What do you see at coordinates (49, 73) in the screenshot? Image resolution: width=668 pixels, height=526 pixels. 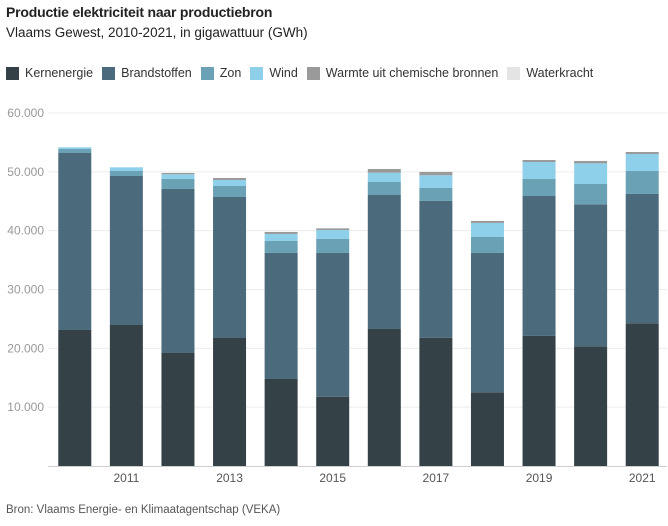 I see `legend-item-kernenergie: Kernenergie` at bounding box center [49, 73].